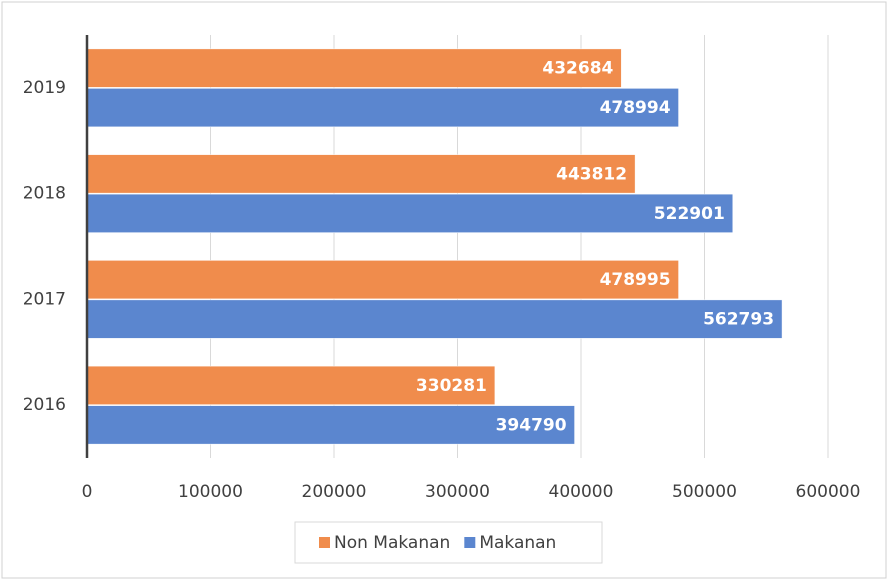 This screenshot has height=581, width=889. What do you see at coordinates (44, 194) in the screenshot?
I see `y-tick-label: 2018` at bounding box center [44, 194].